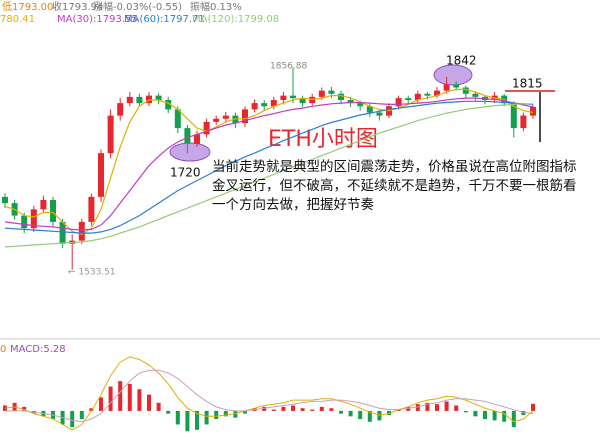 The height and width of the screenshot is (440, 600). I want to click on legend-entry: 780.41, so click(17, 19).